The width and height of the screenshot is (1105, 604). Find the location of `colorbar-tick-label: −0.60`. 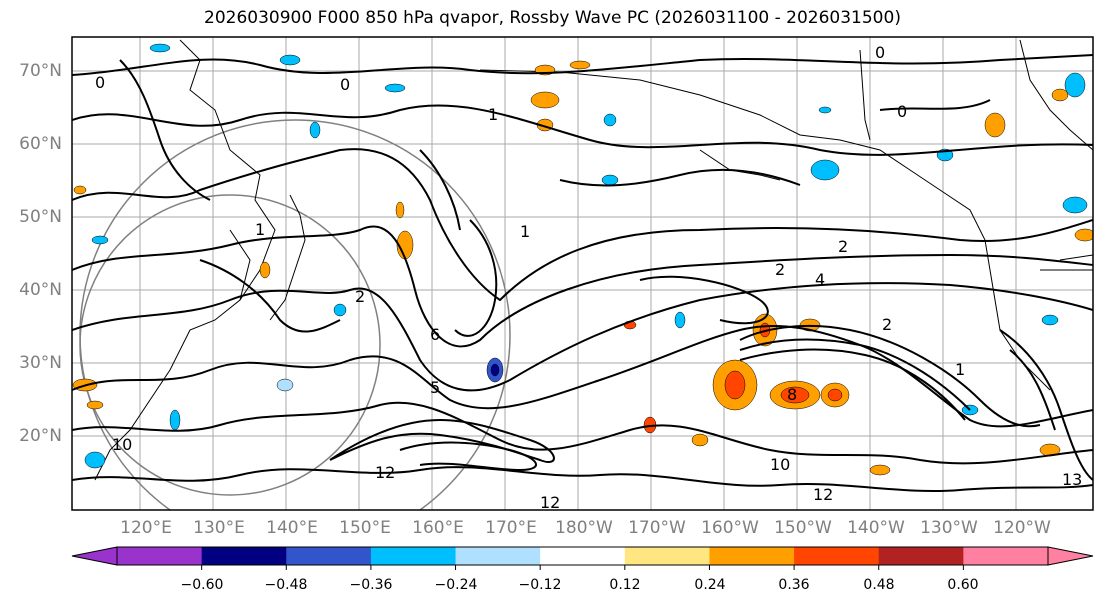

colorbar-tick-label: −0.60 is located at coordinates (202, 585).